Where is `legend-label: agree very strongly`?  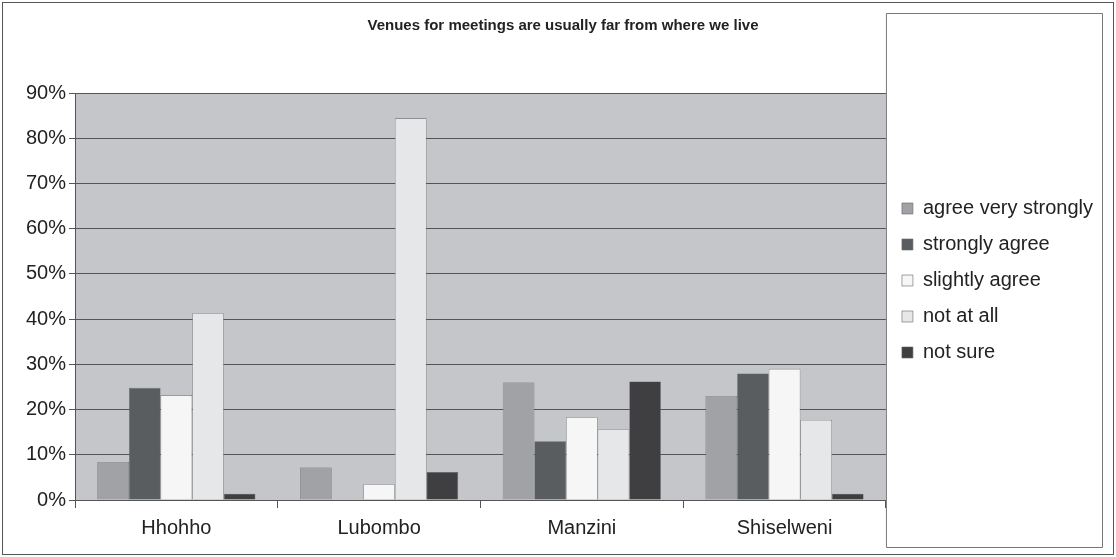
legend-label: agree very strongly is located at coordinates (1007, 207).